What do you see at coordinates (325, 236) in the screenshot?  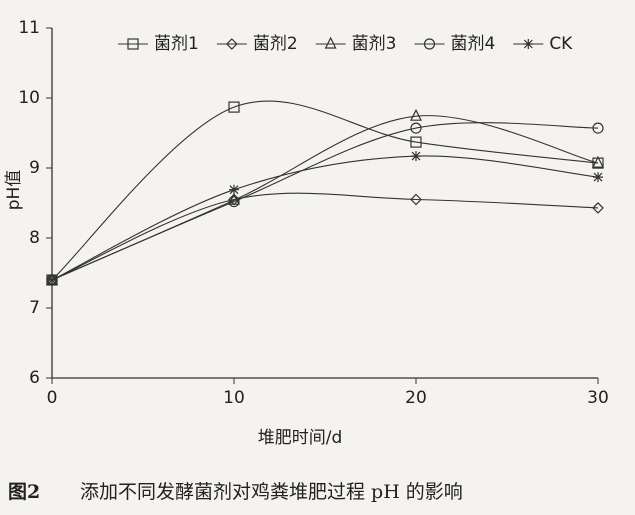 I see `series-line` at bounding box center [325, 236].